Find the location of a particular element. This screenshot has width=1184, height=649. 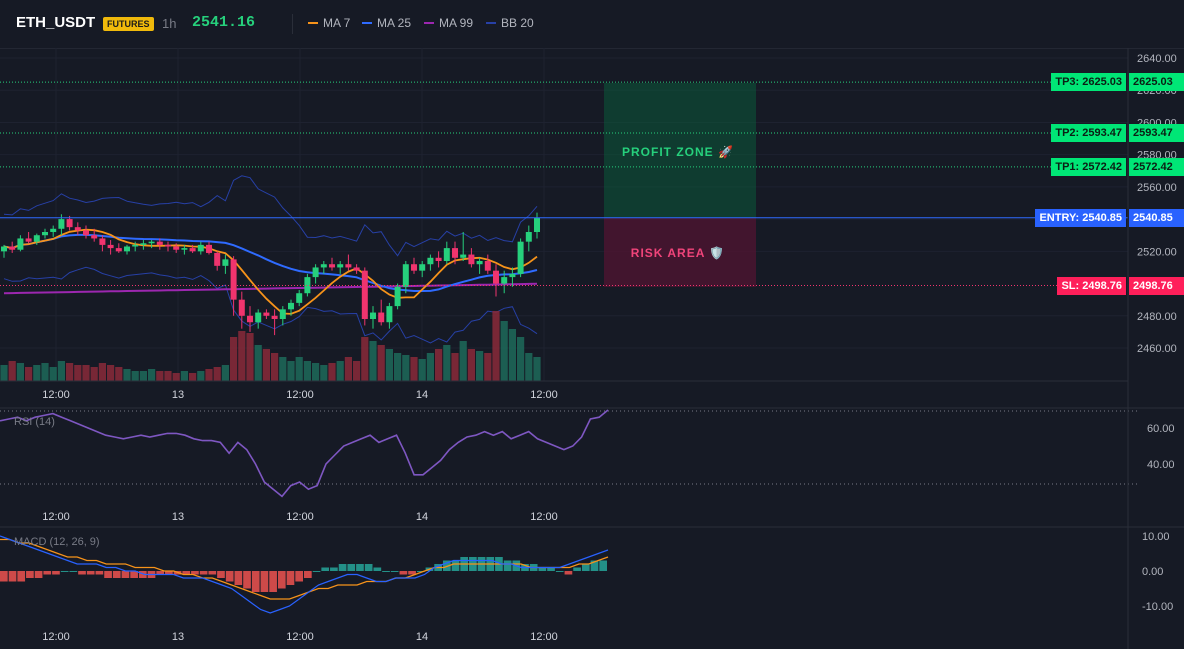

price-tick-label: 2460.00 is located at coordinates (1157, 349).